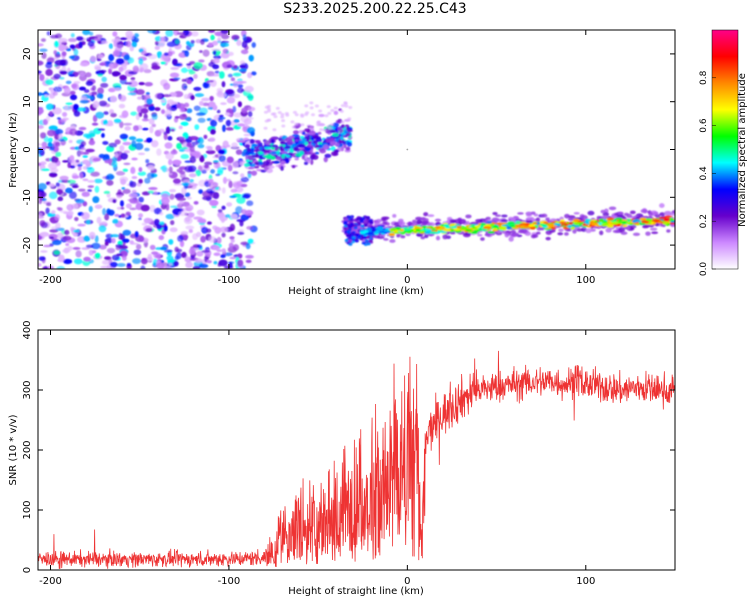  Describe the element at coordinates (407, 581) in the screenshot. I see `snr-x-tick-label: 0` at that location.